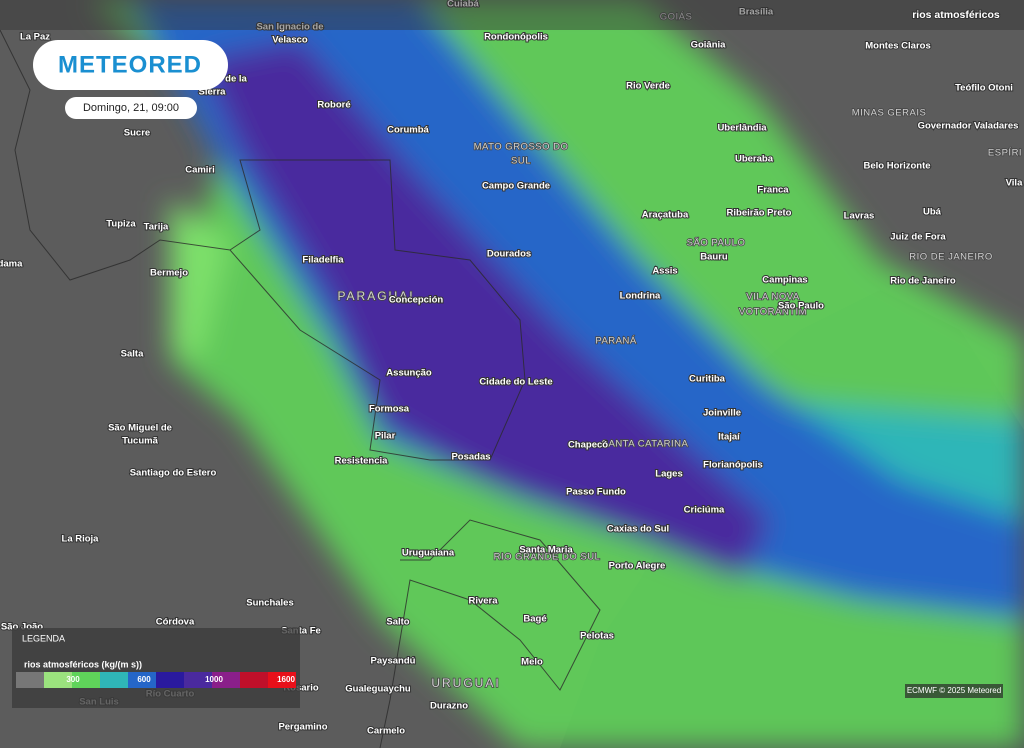  I want to click on city-label: de la, so click(236, 79).